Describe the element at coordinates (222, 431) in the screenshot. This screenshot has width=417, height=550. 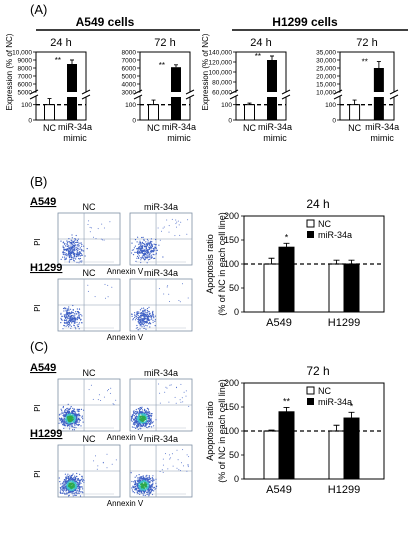
I see `y-axis-label: (% of NC in each cell line)` at that location.